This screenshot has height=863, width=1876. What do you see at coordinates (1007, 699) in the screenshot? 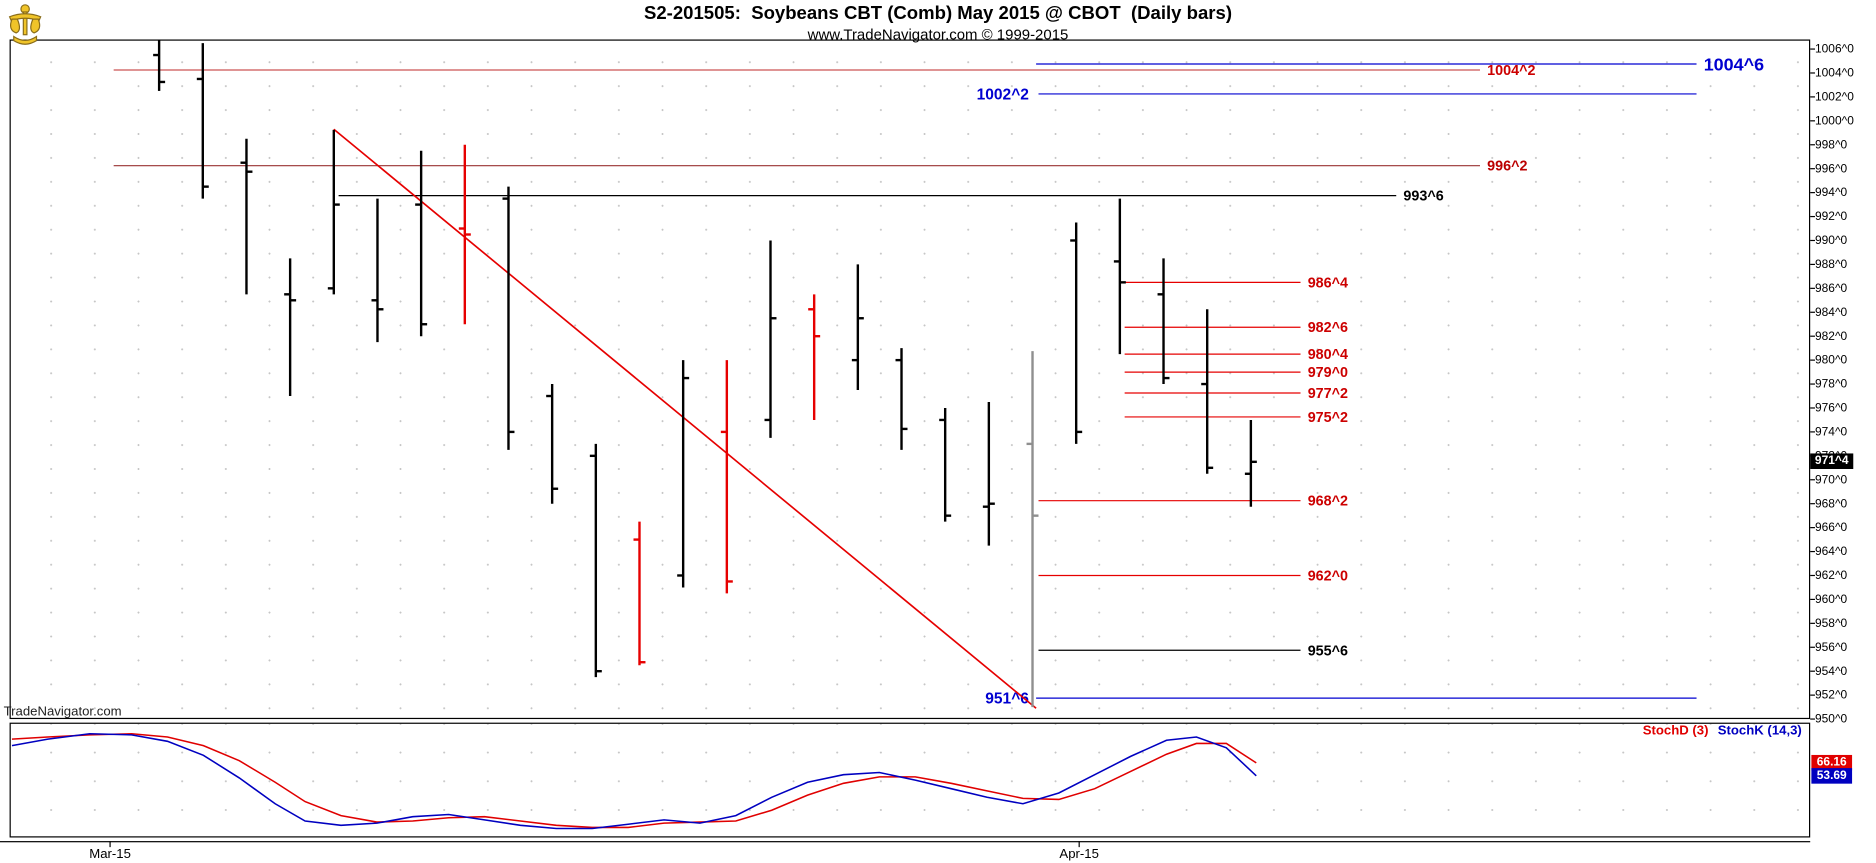
I see `level-label-951-6: 951^6` at bounding box center [1007, 699].